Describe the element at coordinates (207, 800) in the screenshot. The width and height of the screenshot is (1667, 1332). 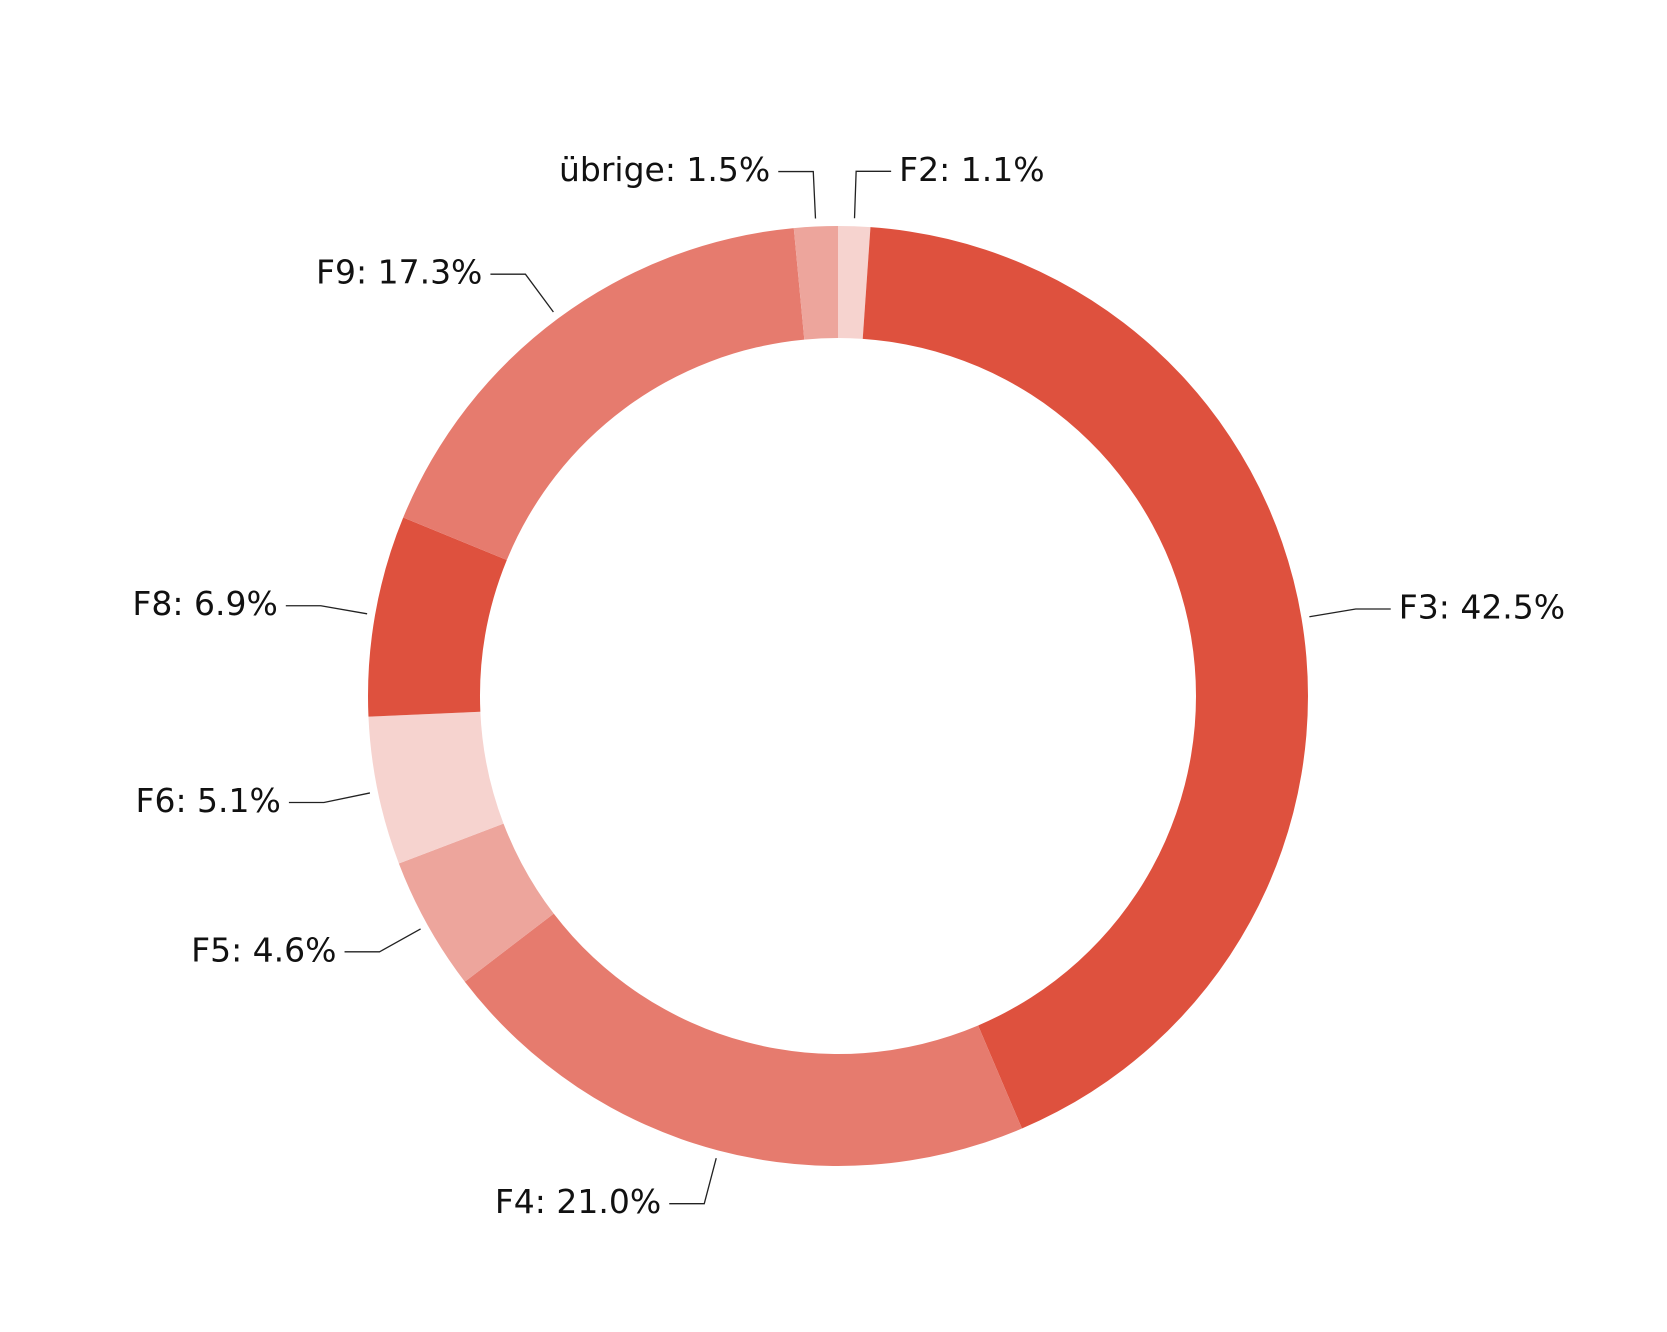
I see `slice-label: F6: 5.1%` at that location.